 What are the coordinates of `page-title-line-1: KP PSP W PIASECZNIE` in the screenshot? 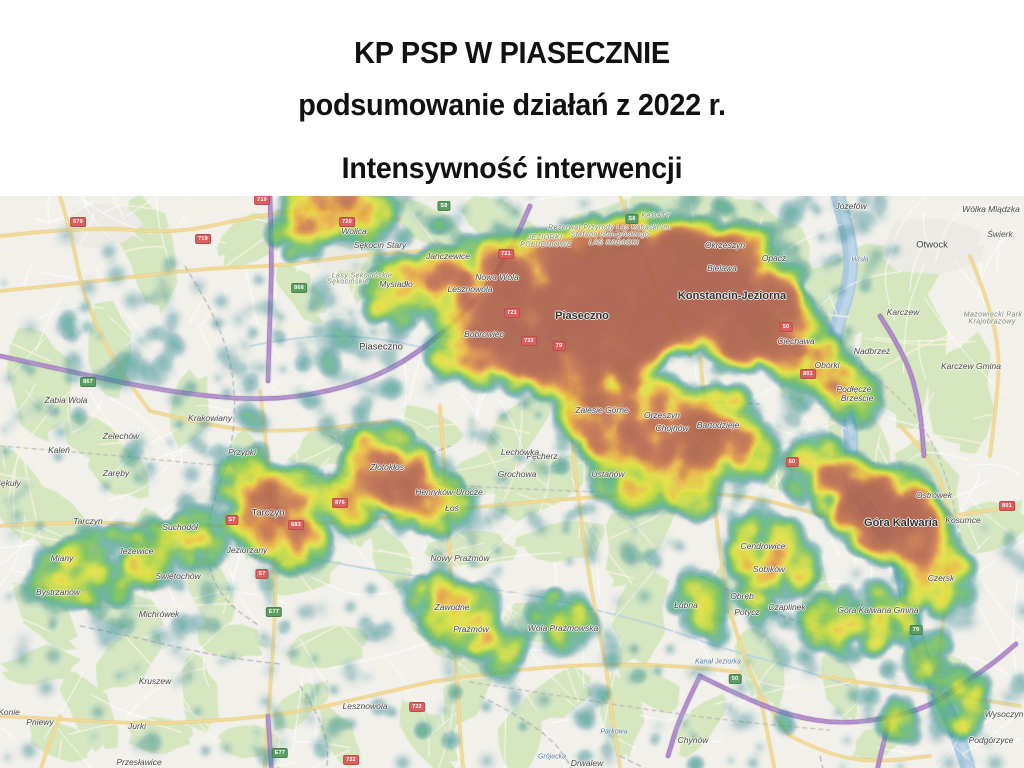 It's located at (512, 52).